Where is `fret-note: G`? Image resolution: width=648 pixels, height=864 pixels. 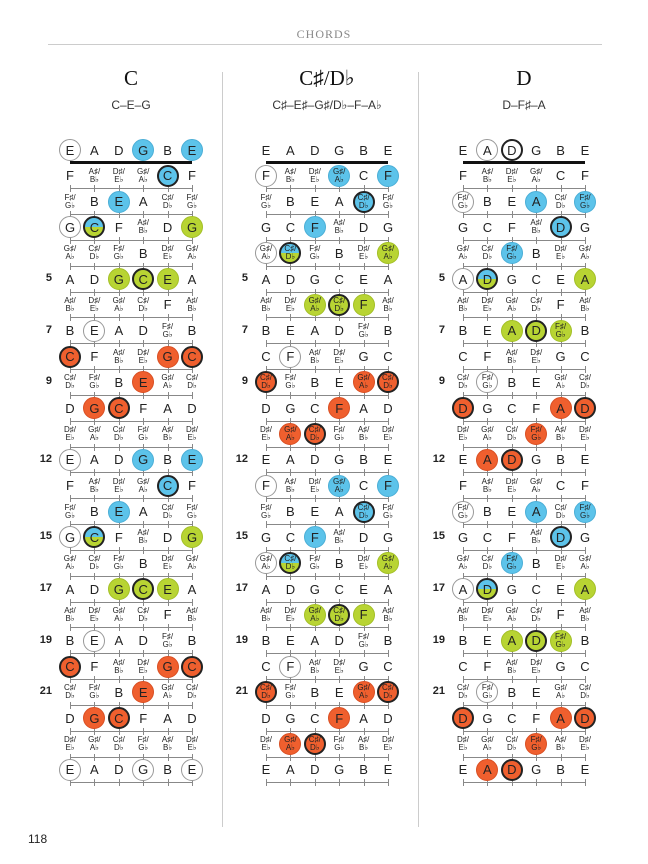 fret-note: G is located at coordinates (290, 408).